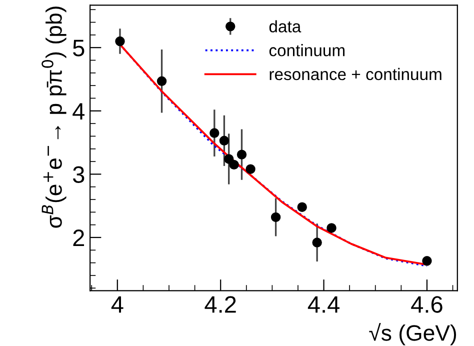 The height and width of the screenshot is (346, 474). What do you see at coordinates (78, 48) in the screenshot?
I see `y-tick-label: 5` at bounding box center [78, 48].